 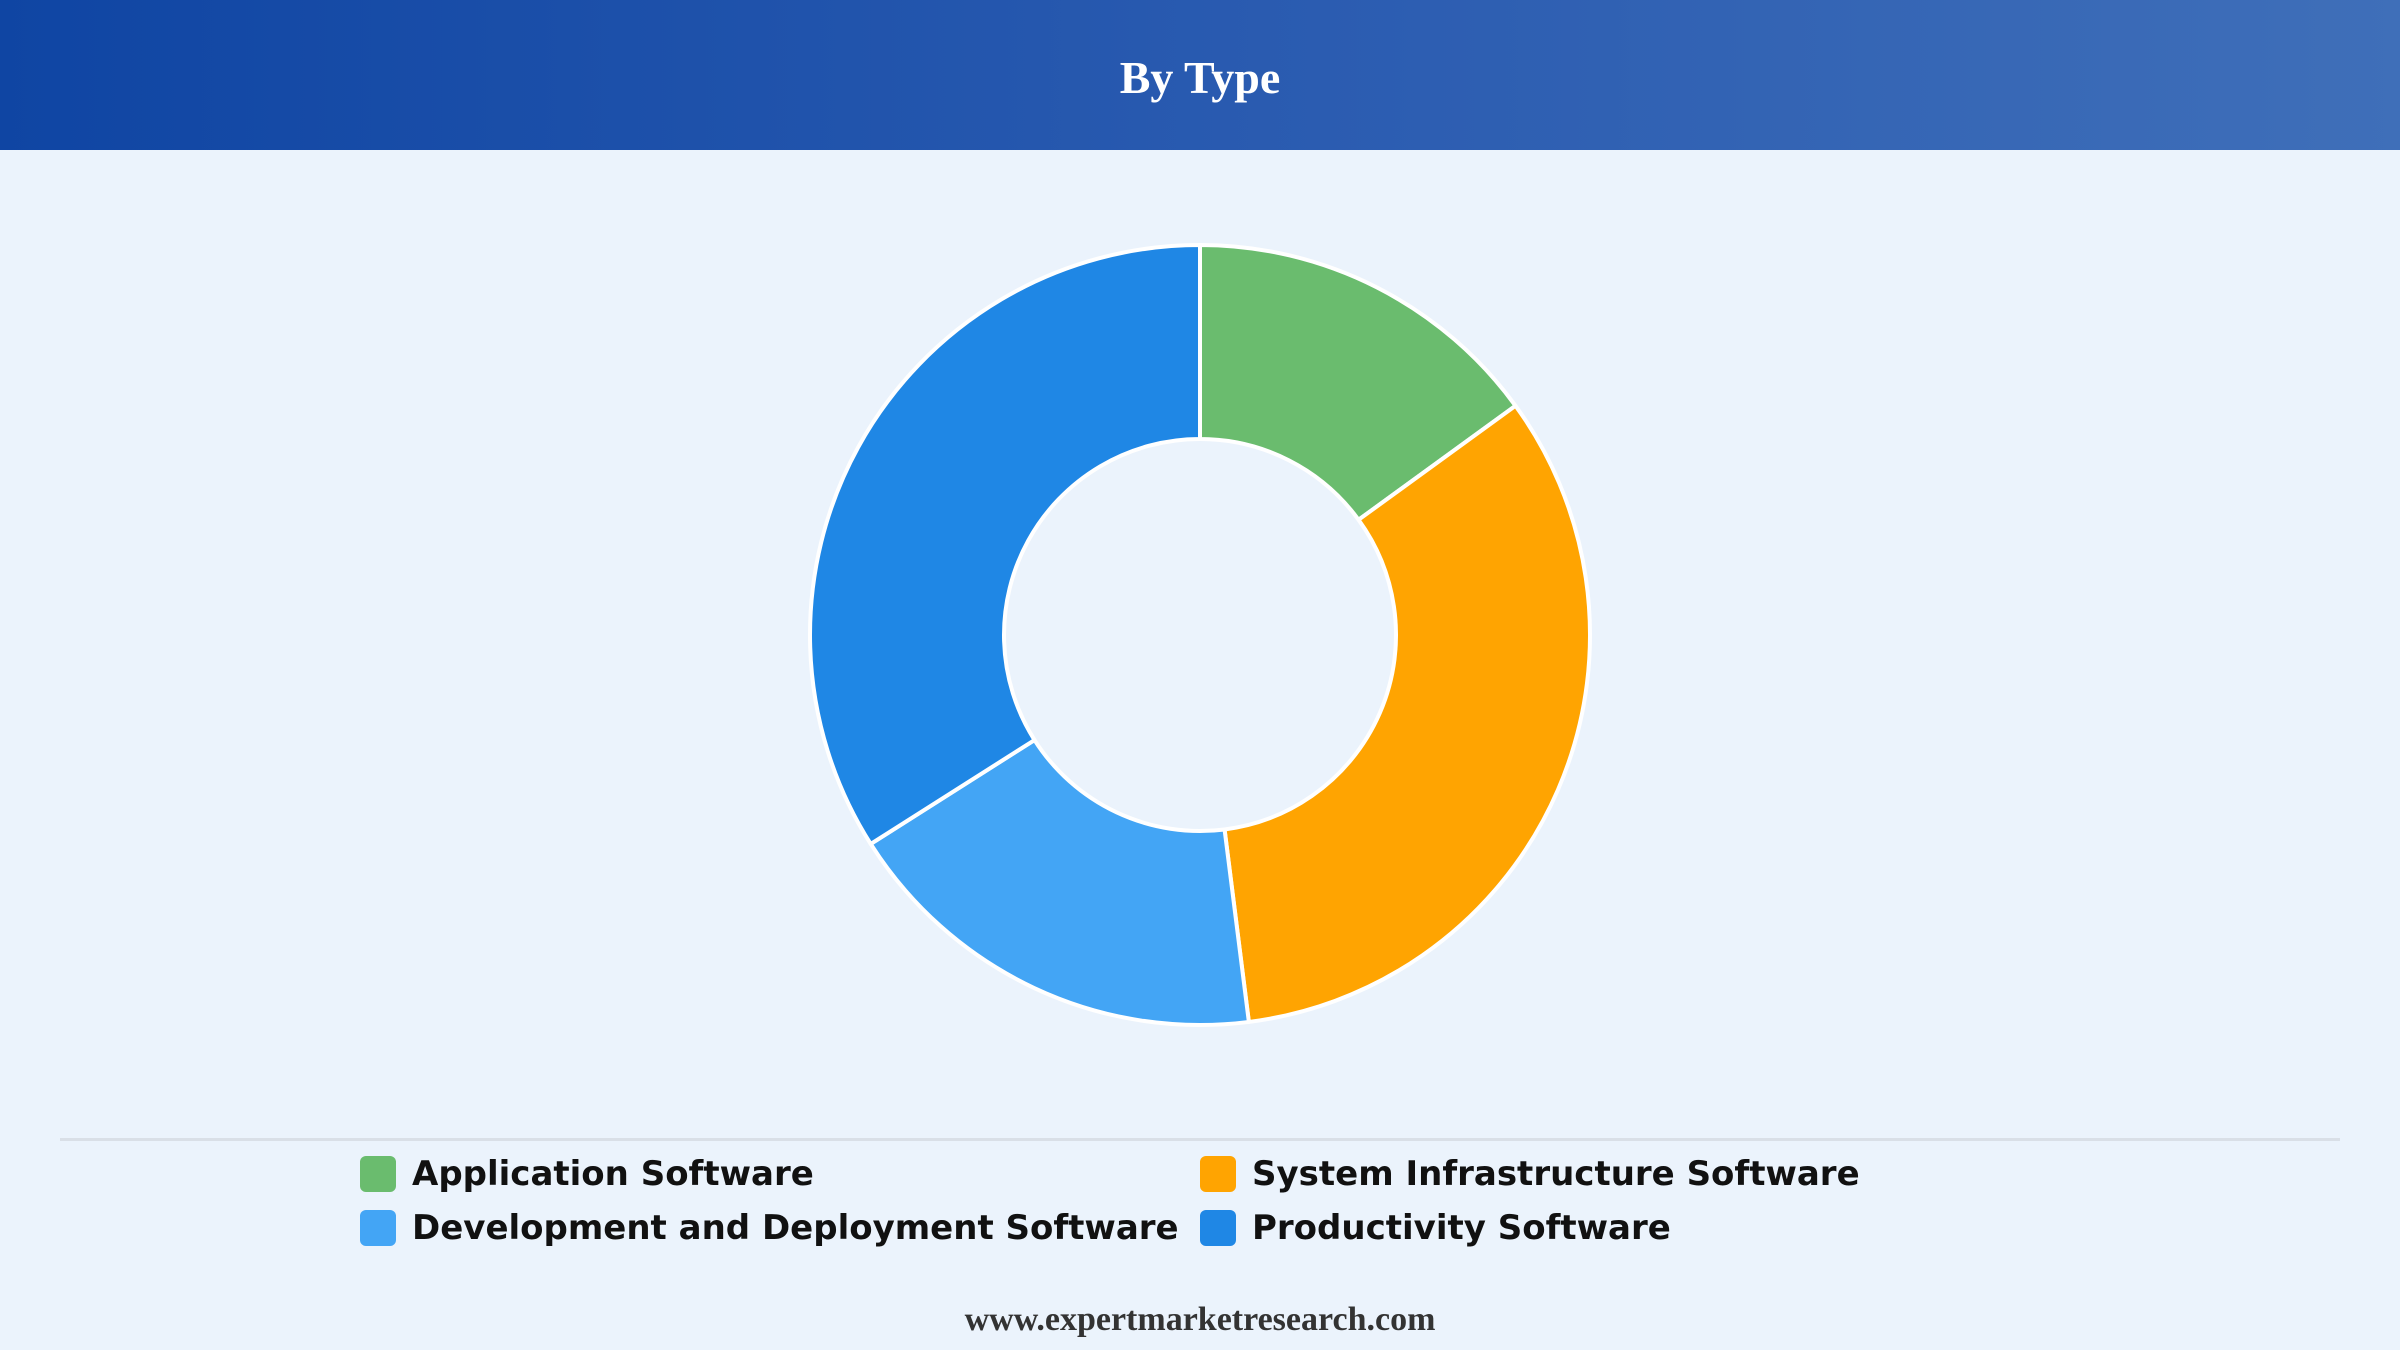 I want to click on source-url: www.expertmarketresearch.com, so click(x=1200, y=1319).